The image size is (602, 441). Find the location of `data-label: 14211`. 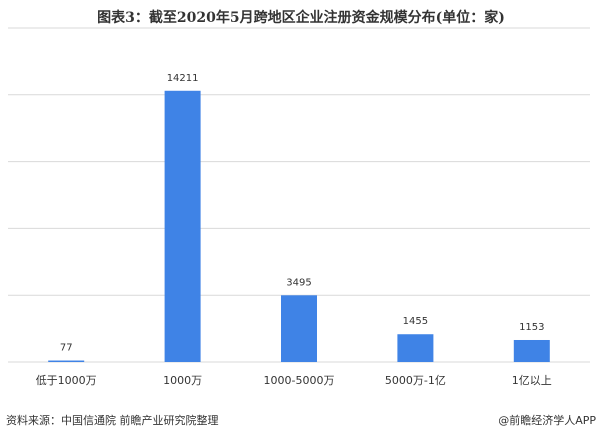

data-label: 14211 is located at coordinates (183, 78).